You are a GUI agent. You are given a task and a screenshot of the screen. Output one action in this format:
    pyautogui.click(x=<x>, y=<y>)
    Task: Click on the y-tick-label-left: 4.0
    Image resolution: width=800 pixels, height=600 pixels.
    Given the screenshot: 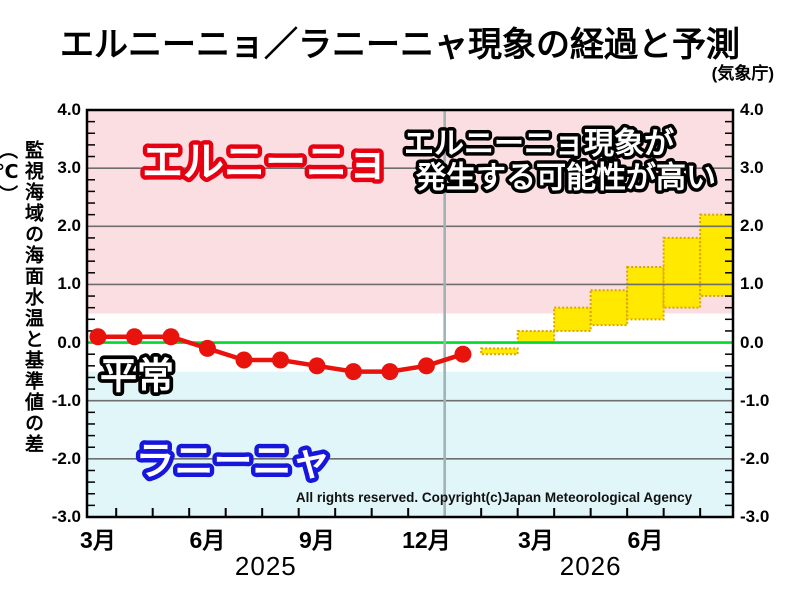 What is the action you would take?
    pyautogui.click(x=69, y=109)
    